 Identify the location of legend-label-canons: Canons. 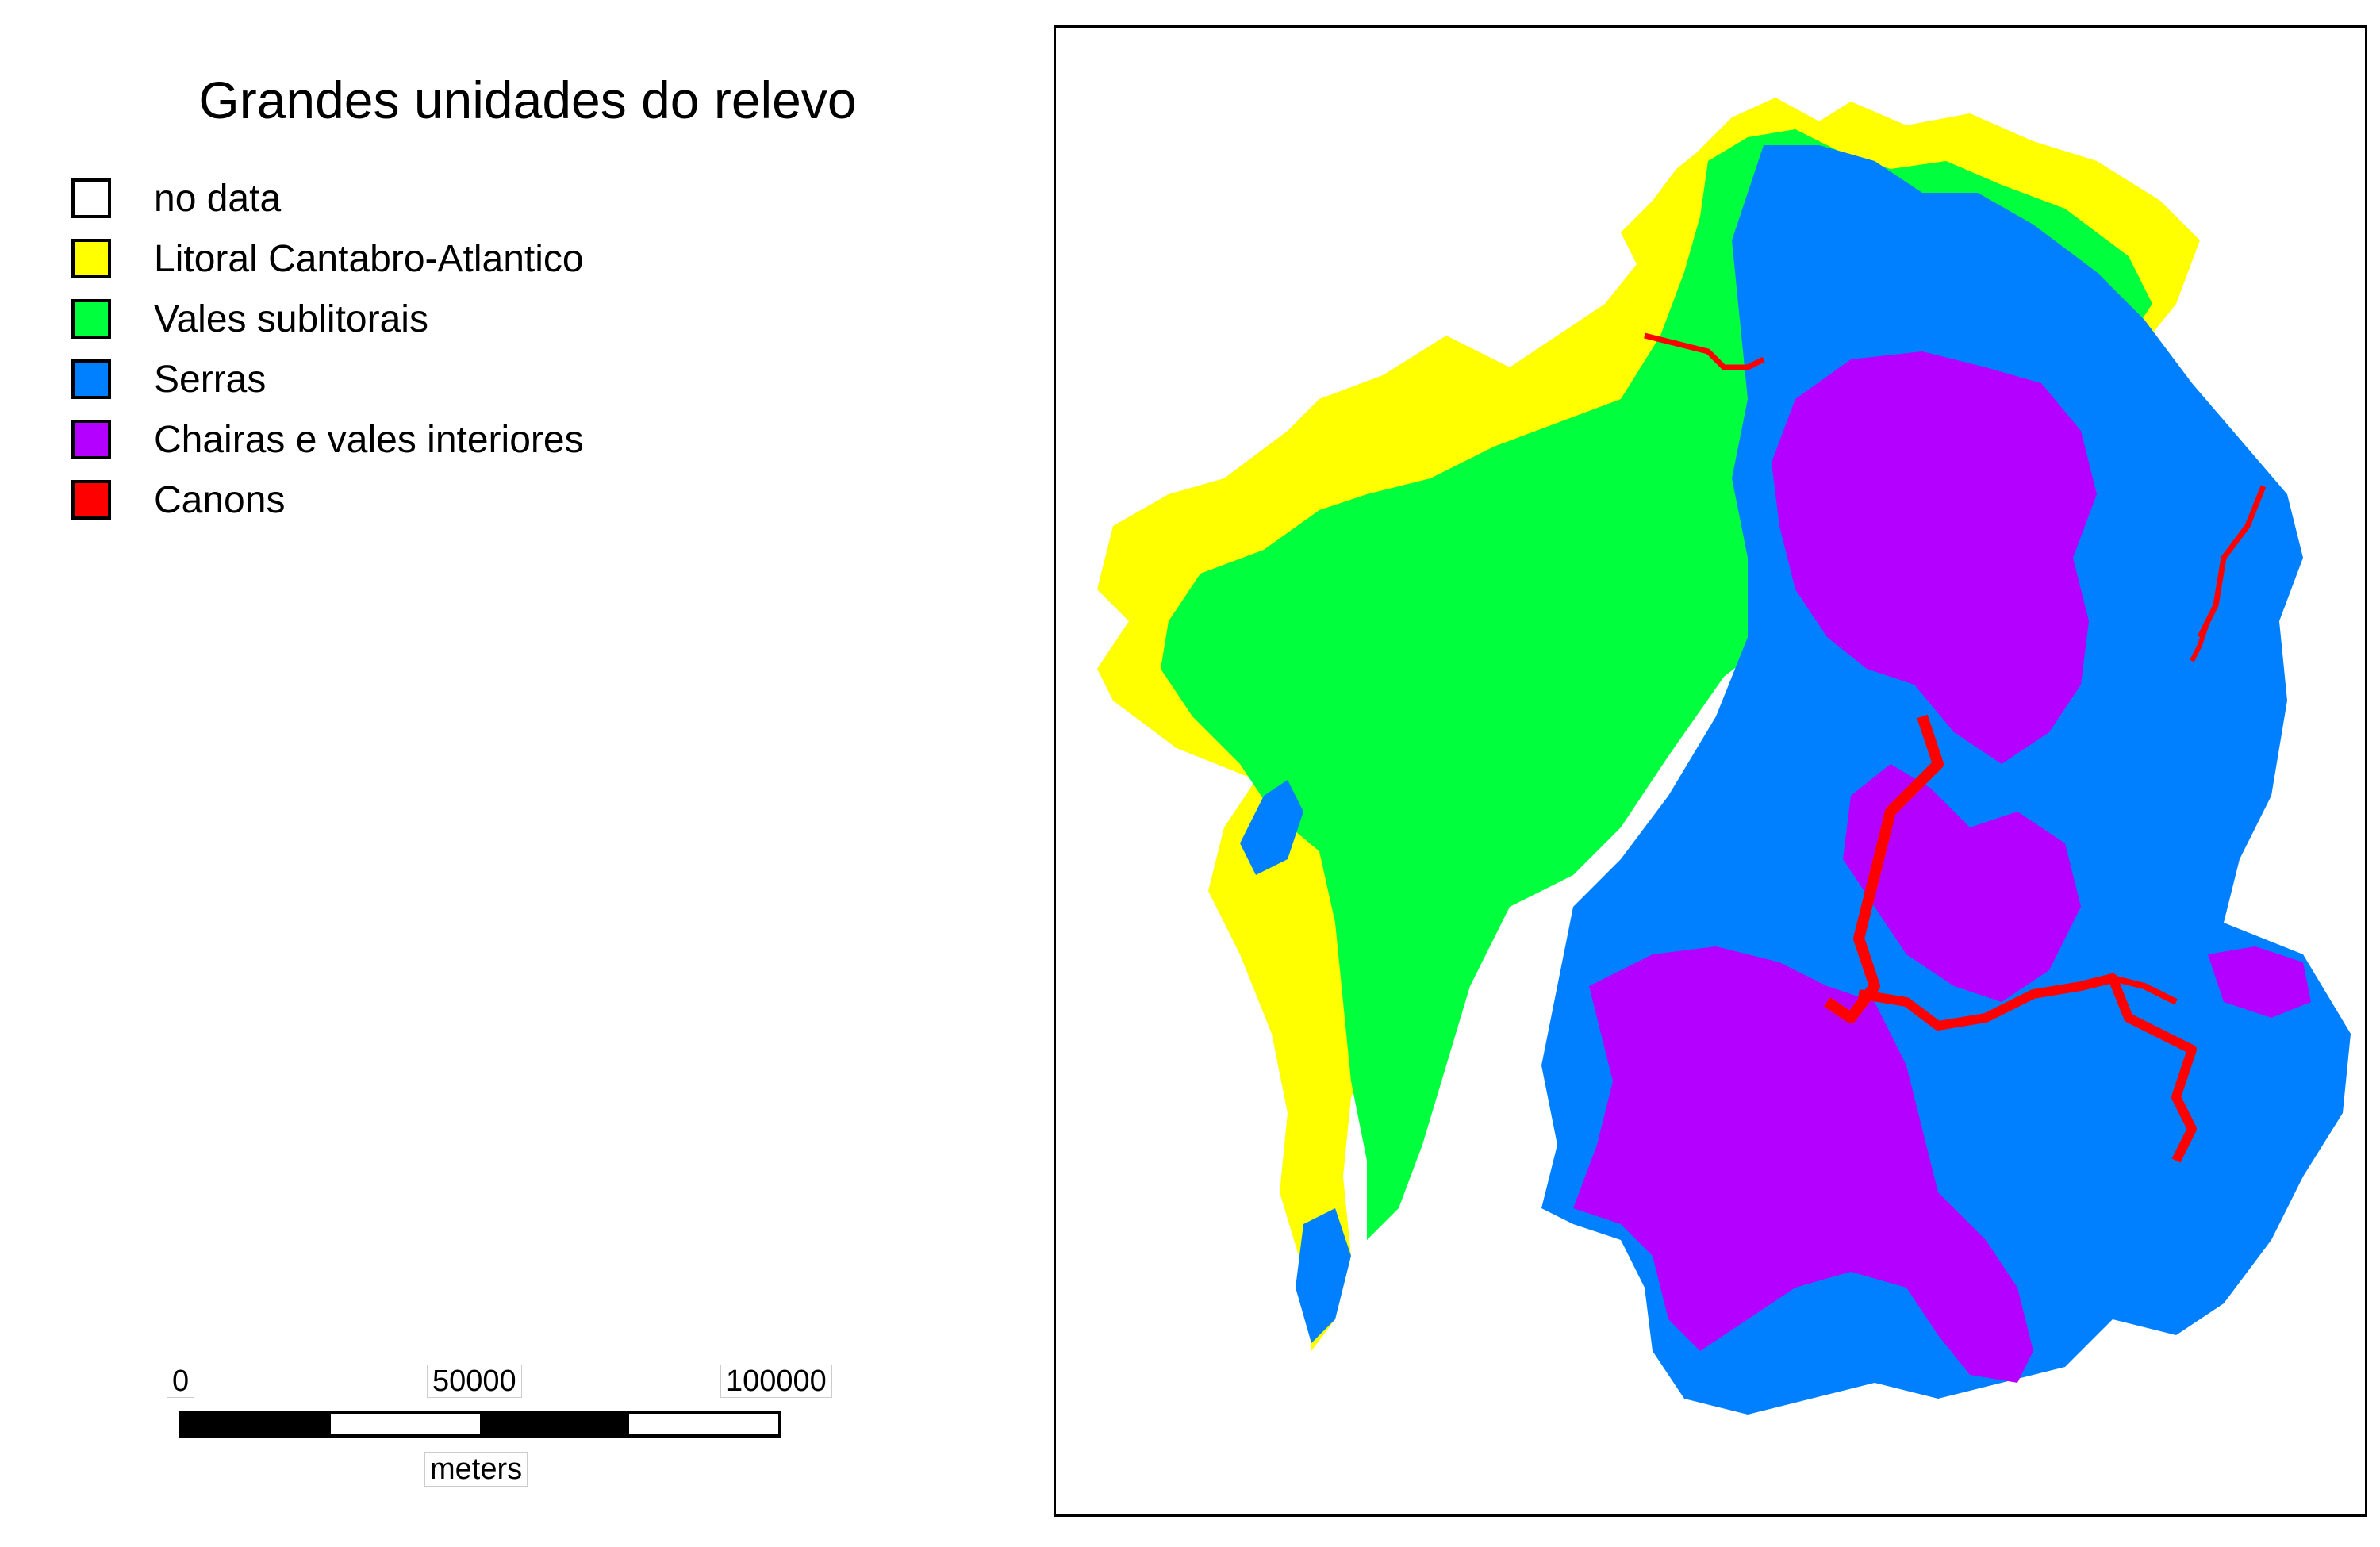
(220, 500).